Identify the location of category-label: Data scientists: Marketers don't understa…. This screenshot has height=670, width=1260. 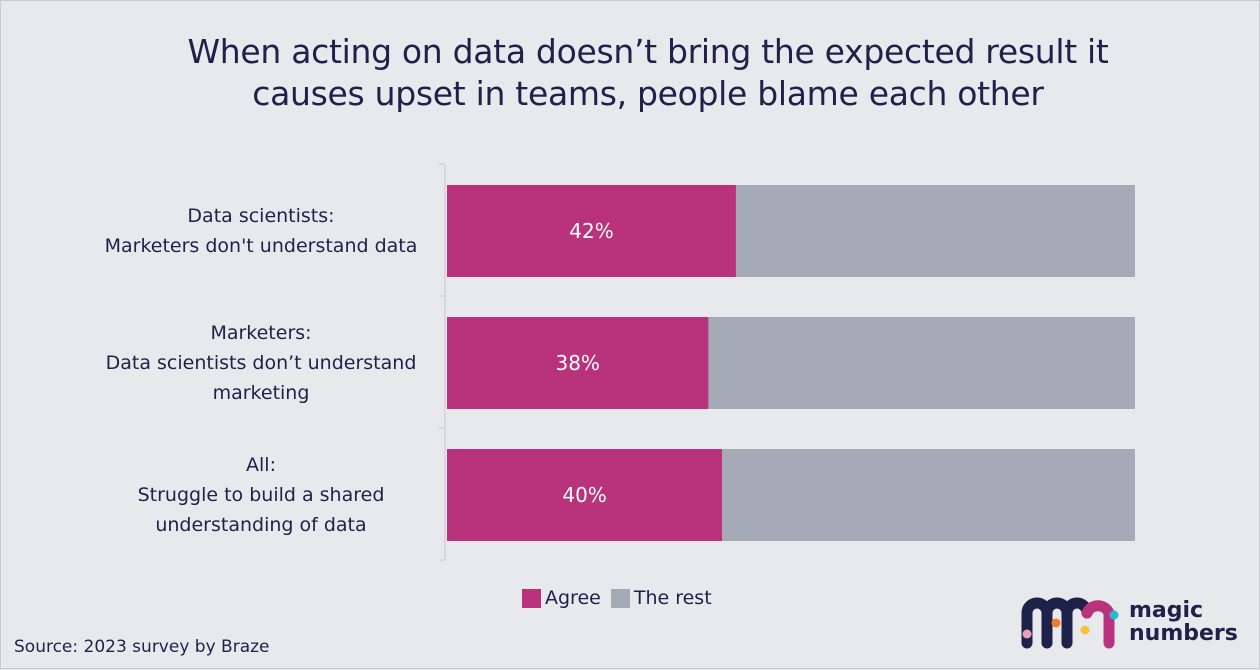
(261, 231).